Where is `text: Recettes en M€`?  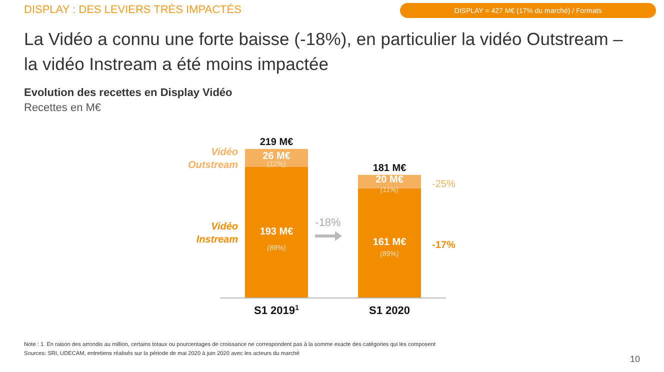
text: Recettes en M€ is located at coordinates (63, 108).